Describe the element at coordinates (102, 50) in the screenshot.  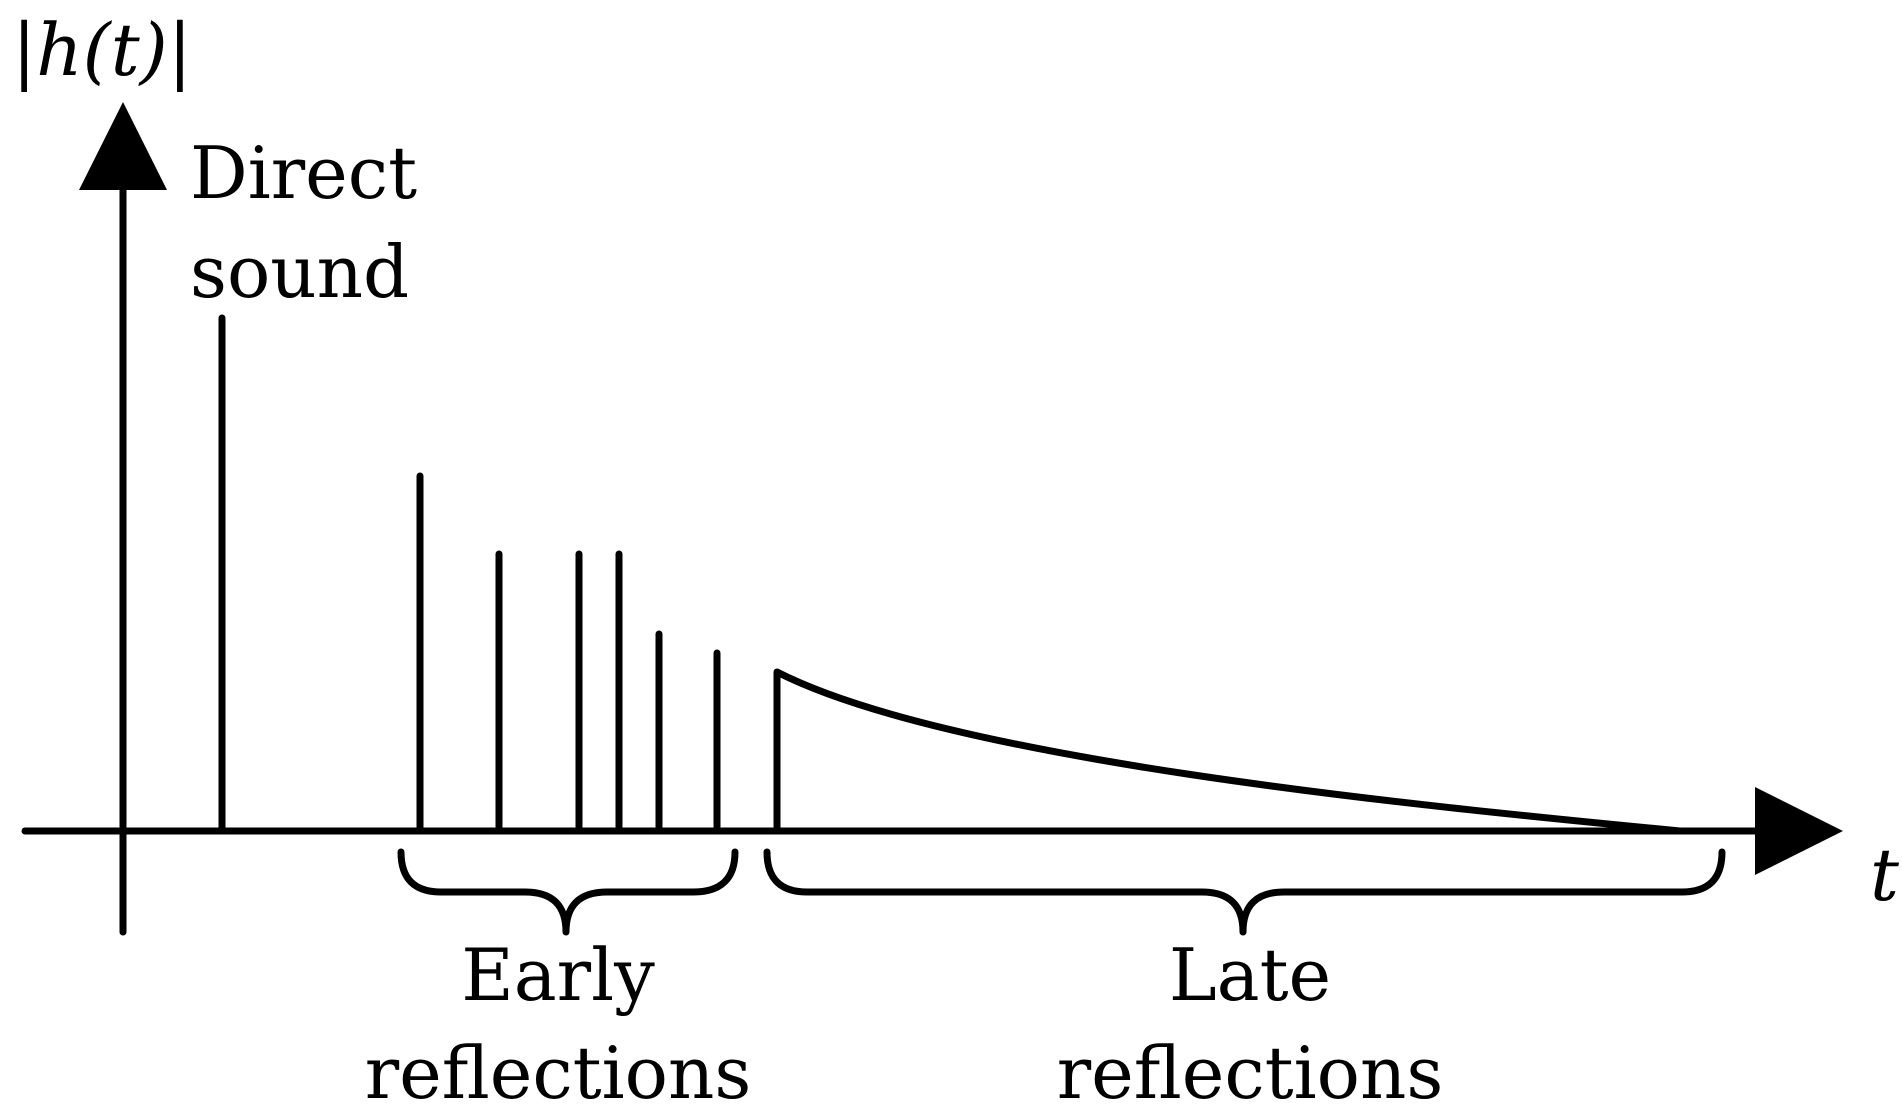
I see `y-axis-label: |h(t)|` at that location.